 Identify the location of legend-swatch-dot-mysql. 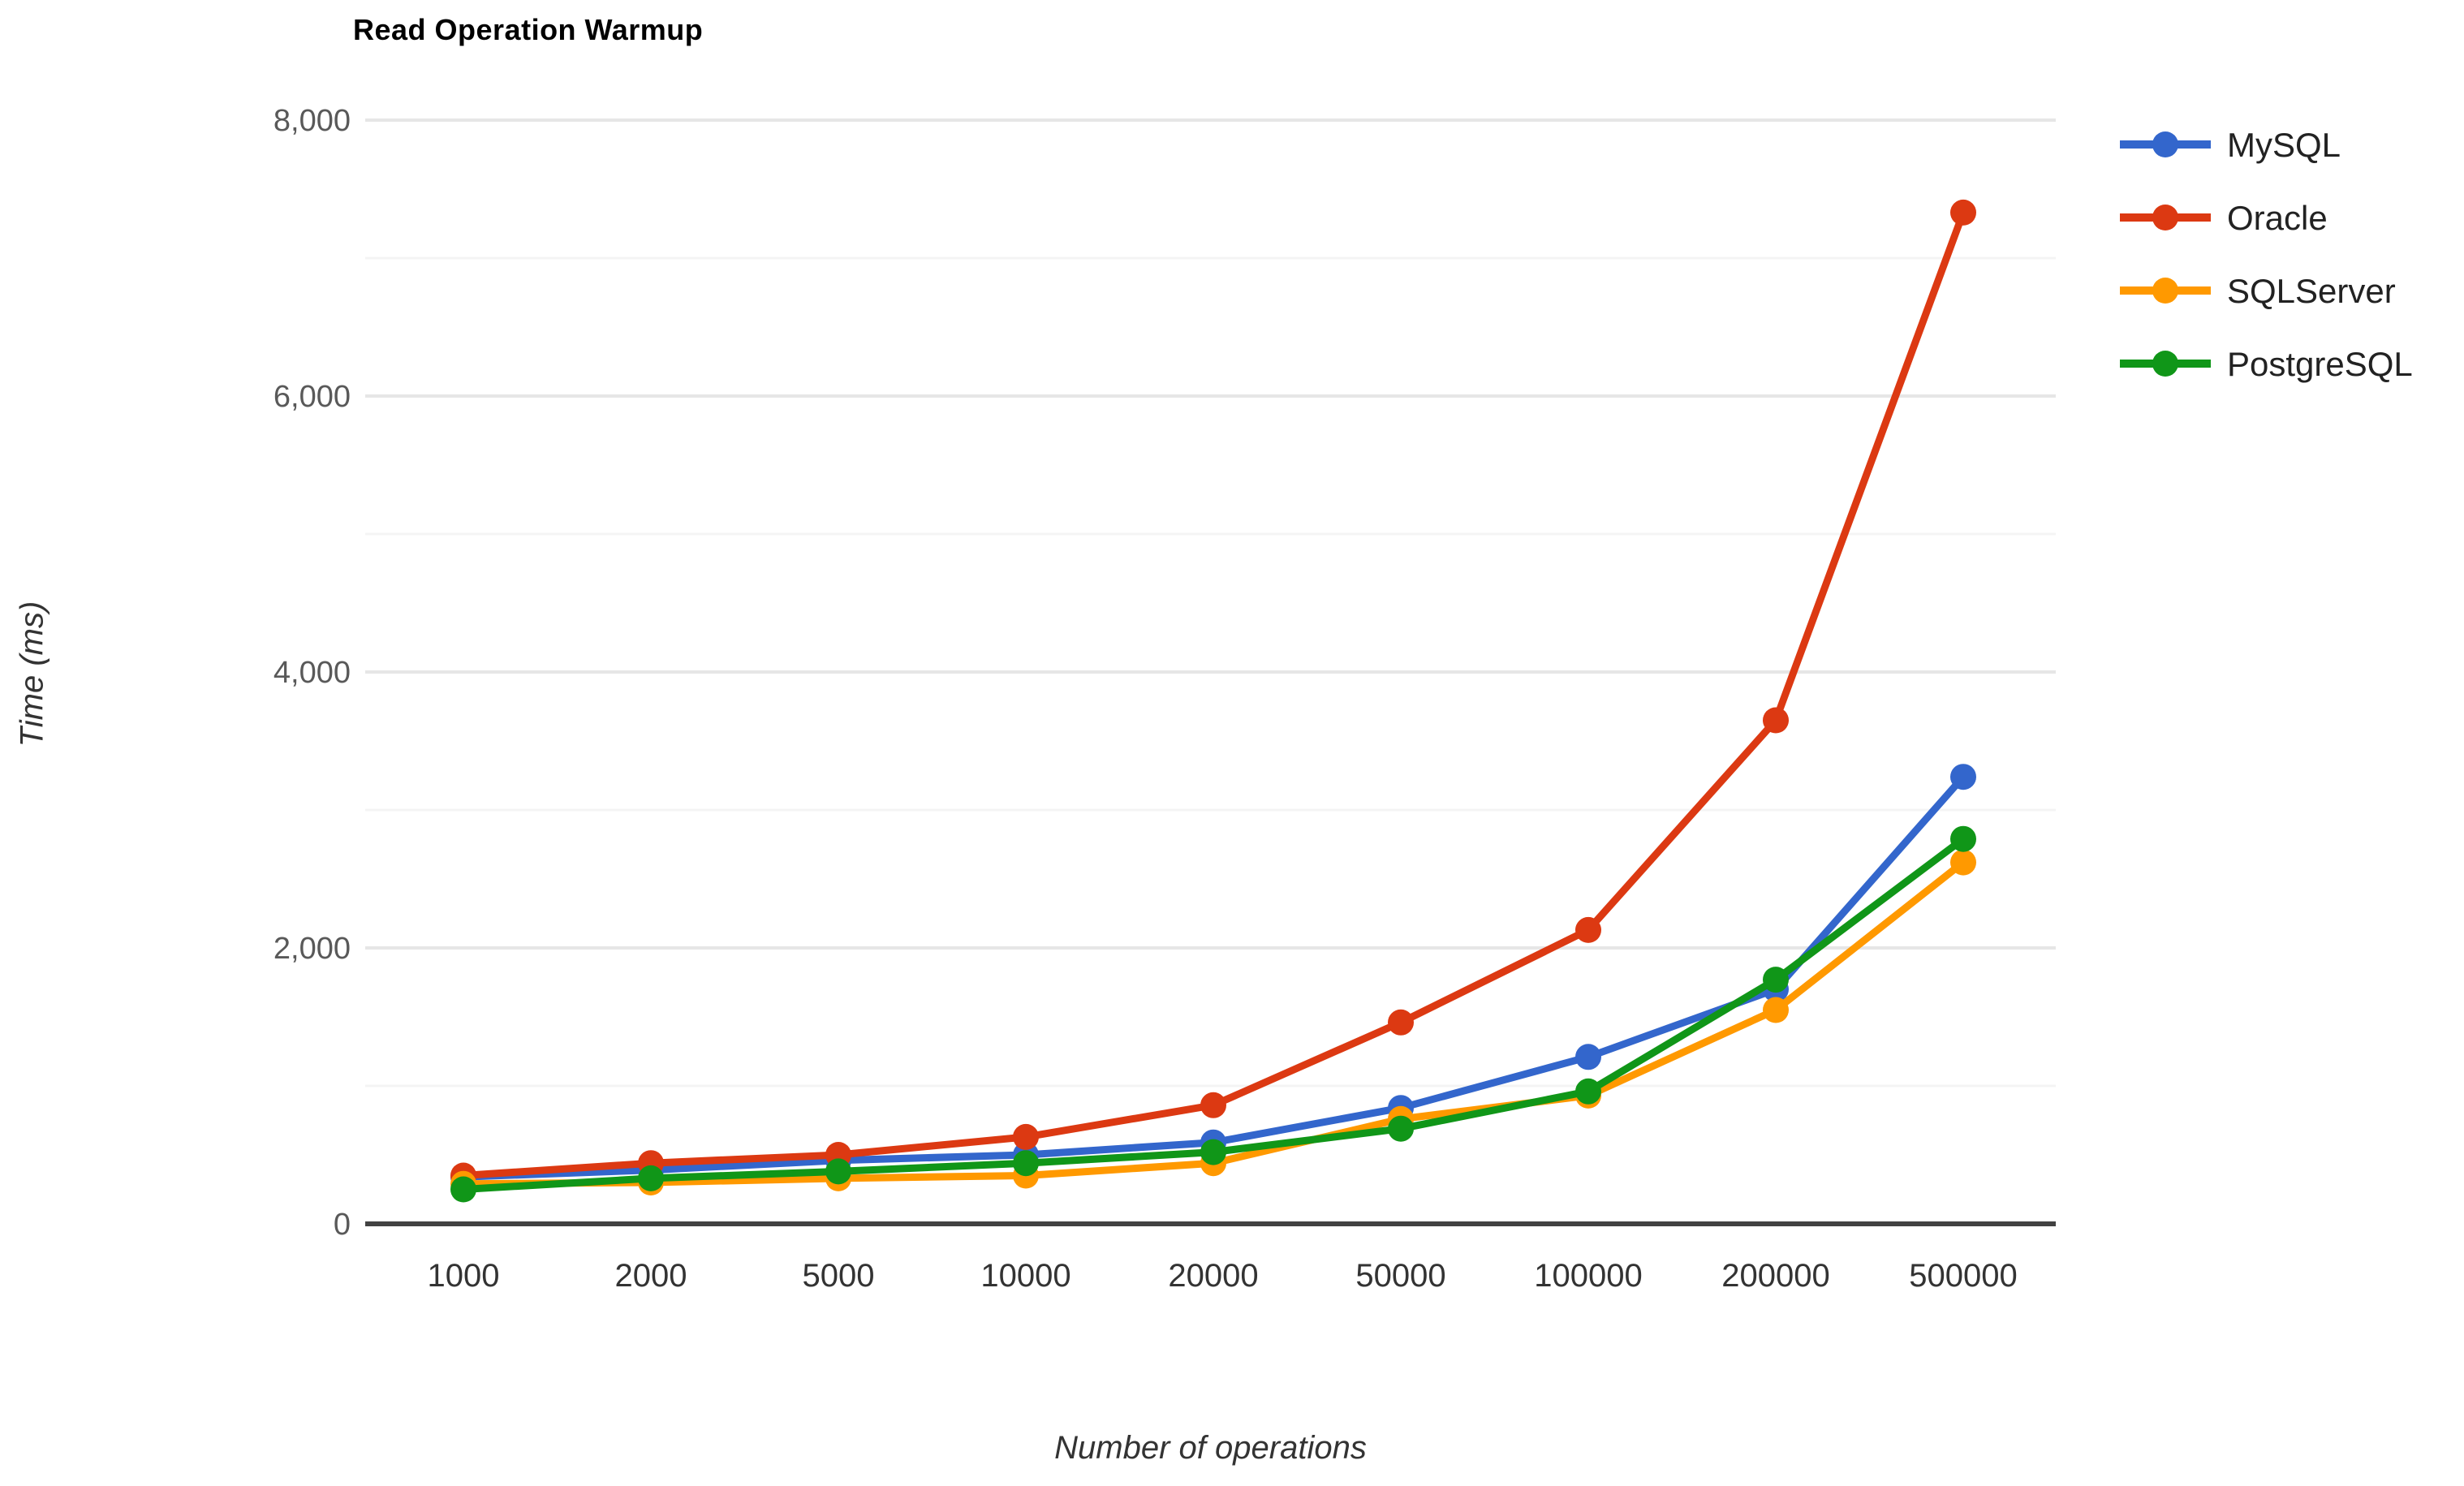
(2165, 144).